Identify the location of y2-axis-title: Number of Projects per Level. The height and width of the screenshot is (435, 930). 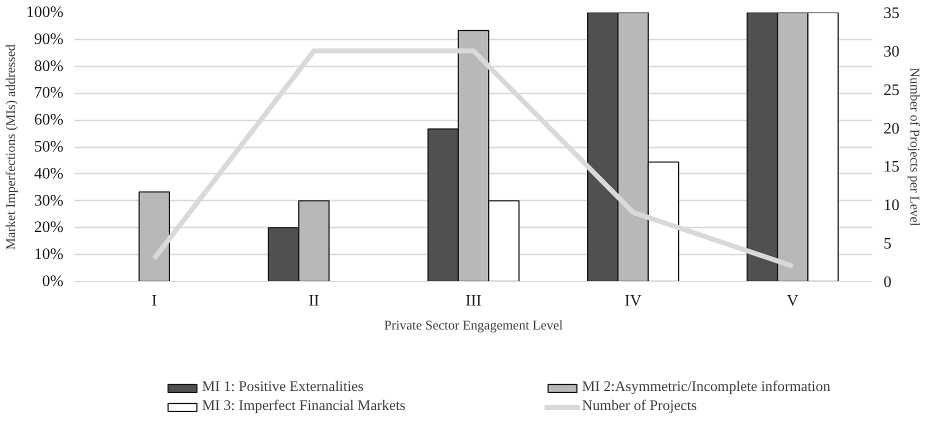
(915, 147).